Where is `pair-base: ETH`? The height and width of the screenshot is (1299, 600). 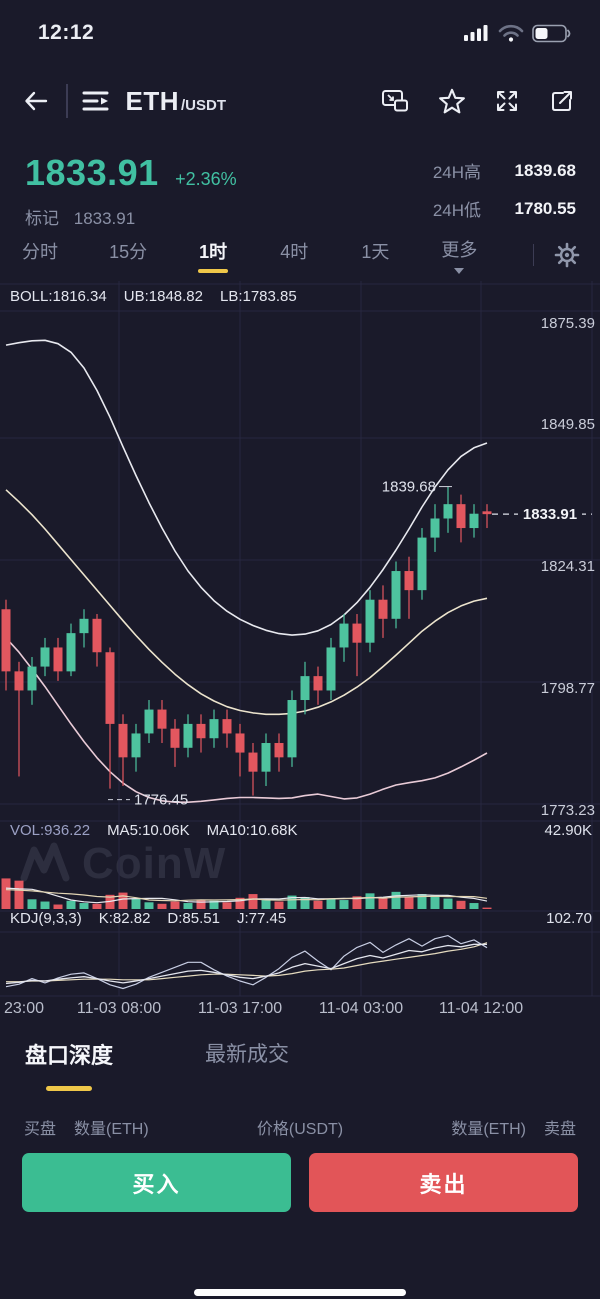 pair-base: ETH is located at coordinates (152, 100).